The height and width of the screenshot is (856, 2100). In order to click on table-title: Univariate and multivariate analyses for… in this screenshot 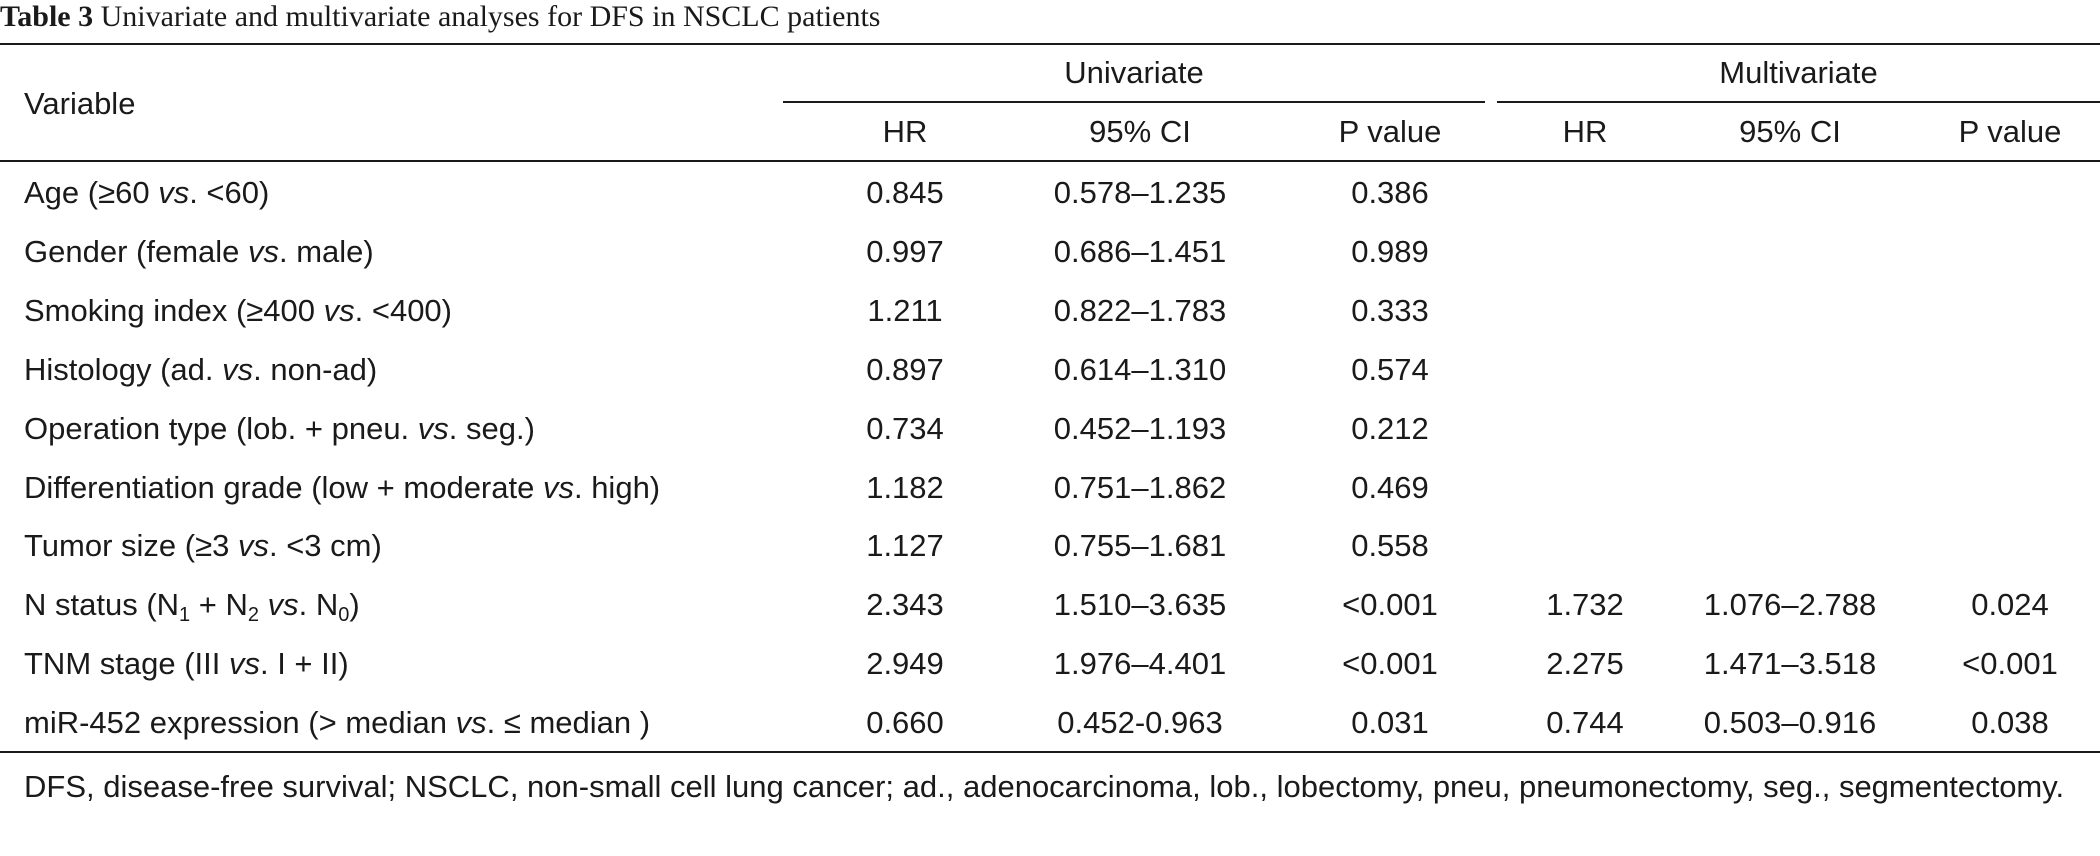, I will do `click(490, 16)`.